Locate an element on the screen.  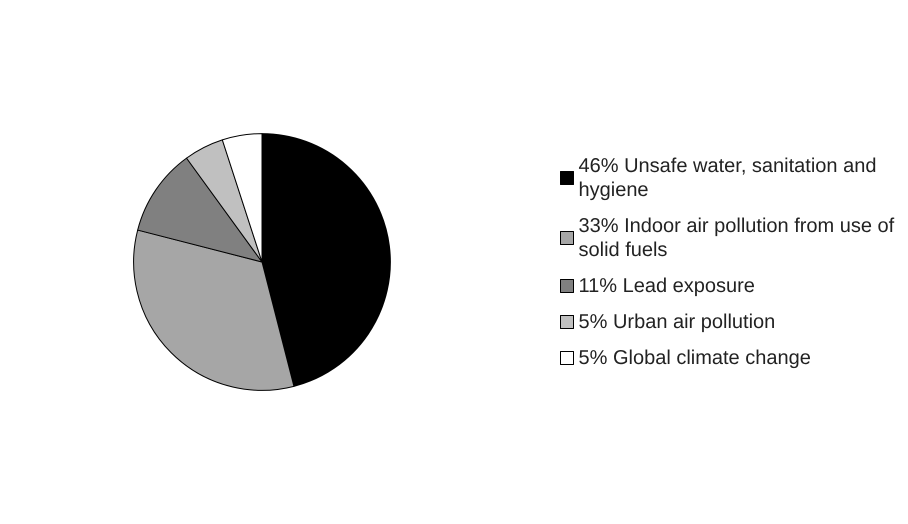
legend-label: 5% Global climate change is located at coordinates (694, 358).